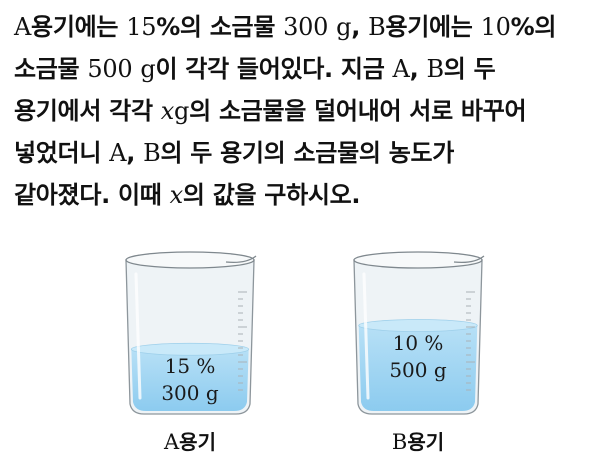  I want to click on beaker-b-letter: B, so click(399, 442).